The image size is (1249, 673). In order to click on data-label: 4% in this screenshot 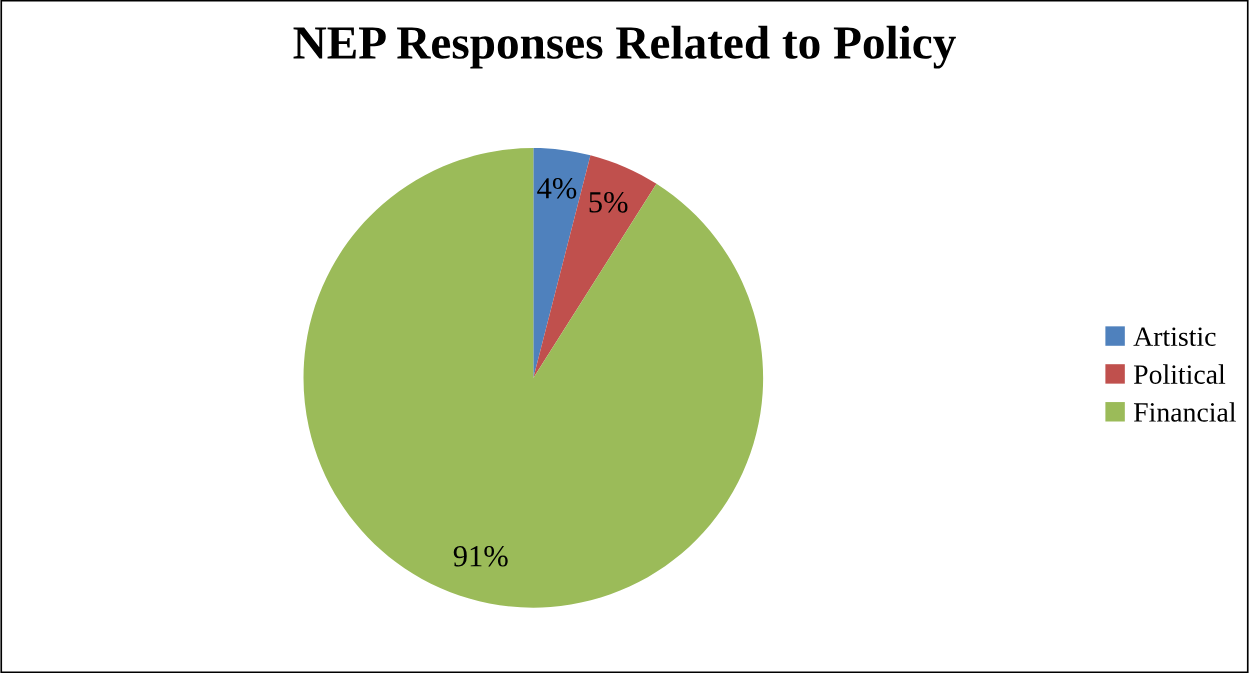, I will do `click(557, 188)`.